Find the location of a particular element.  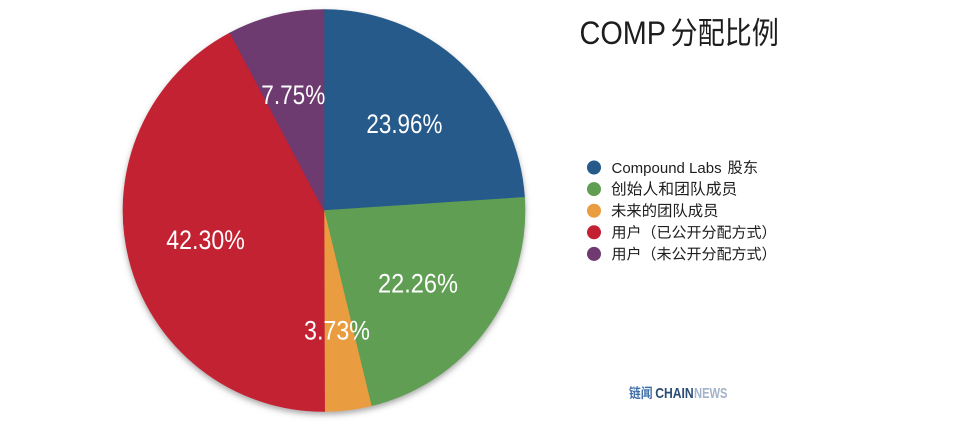

svg-text: 42.30% is located at coordinates (205, 240).